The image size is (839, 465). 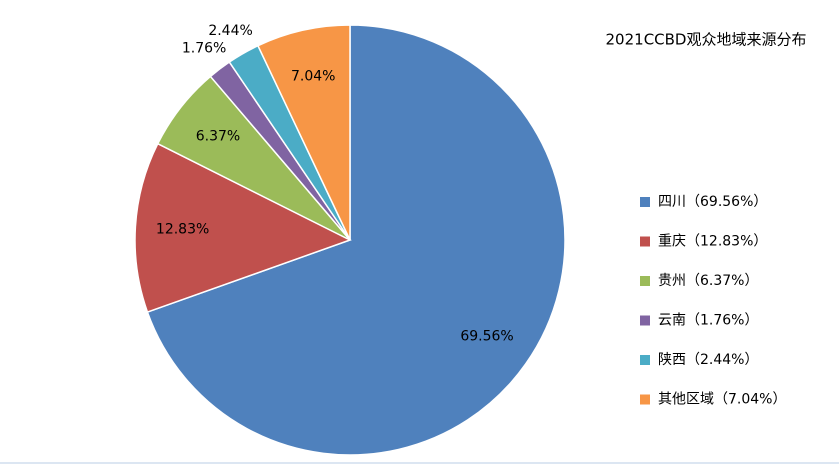 What do you see at coordinates (712, 202) in the screenshot?
I see `legend-label: 四川（69.56%）` at bounding box center [712, 202].